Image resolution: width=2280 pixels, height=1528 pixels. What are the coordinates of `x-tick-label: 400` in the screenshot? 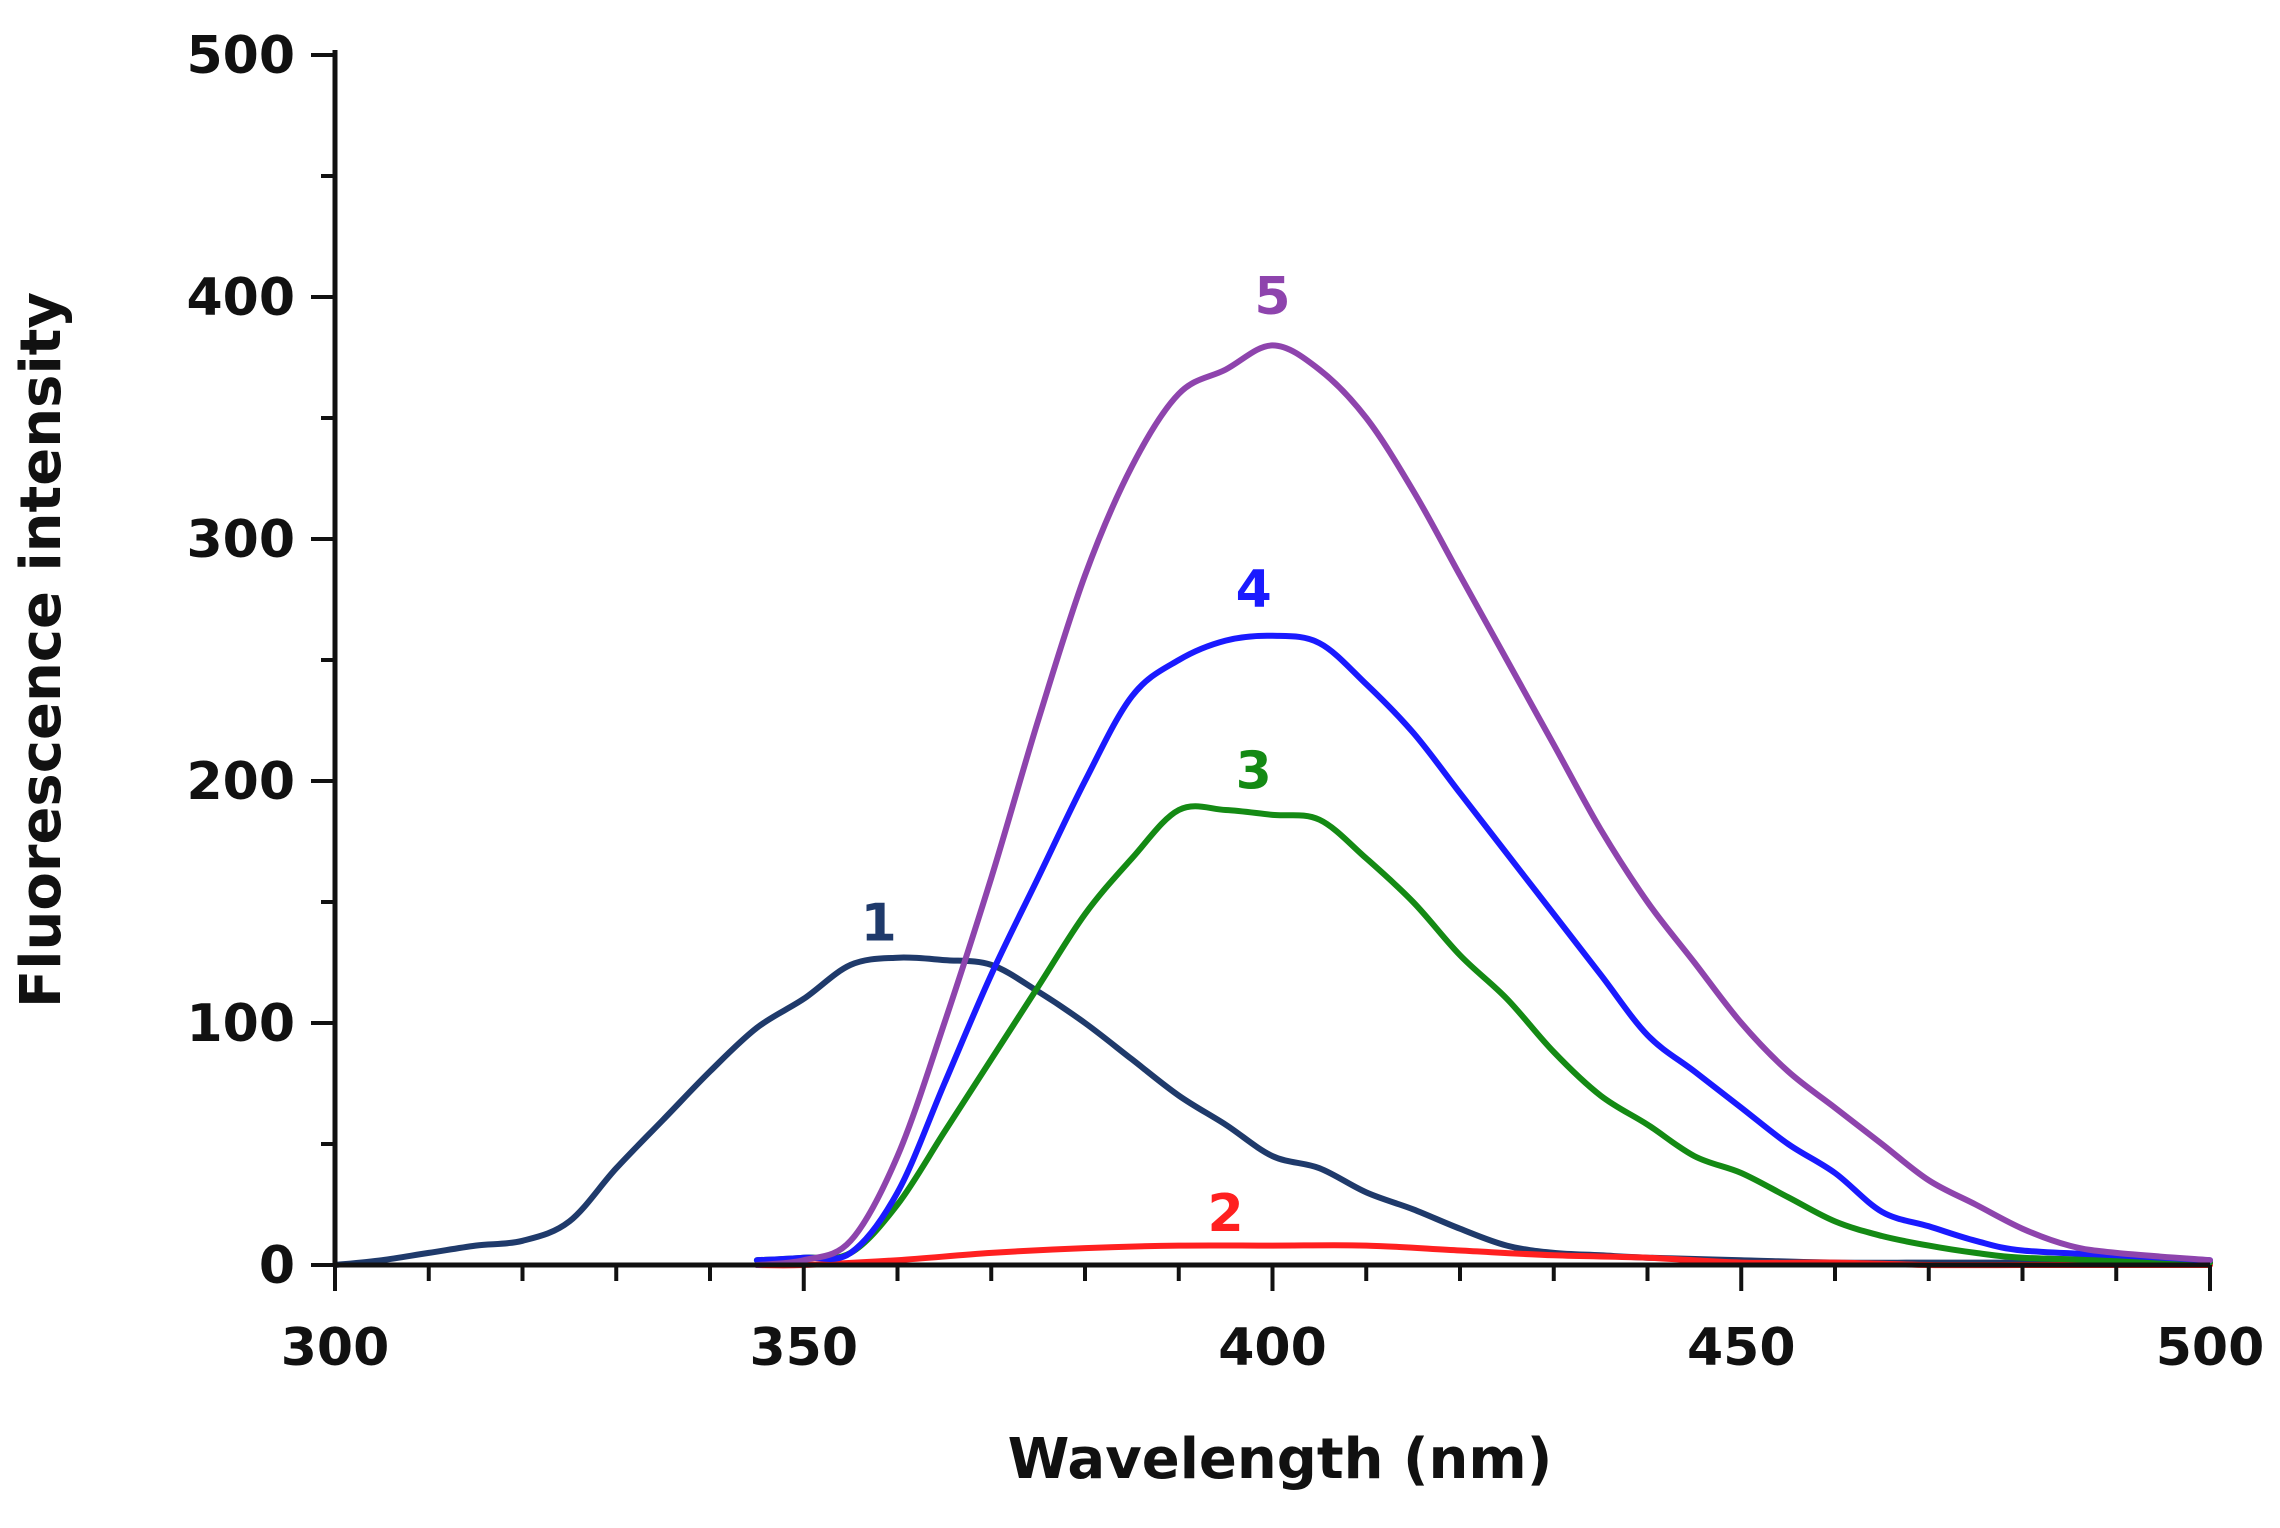 It's located at (1272, 1348).